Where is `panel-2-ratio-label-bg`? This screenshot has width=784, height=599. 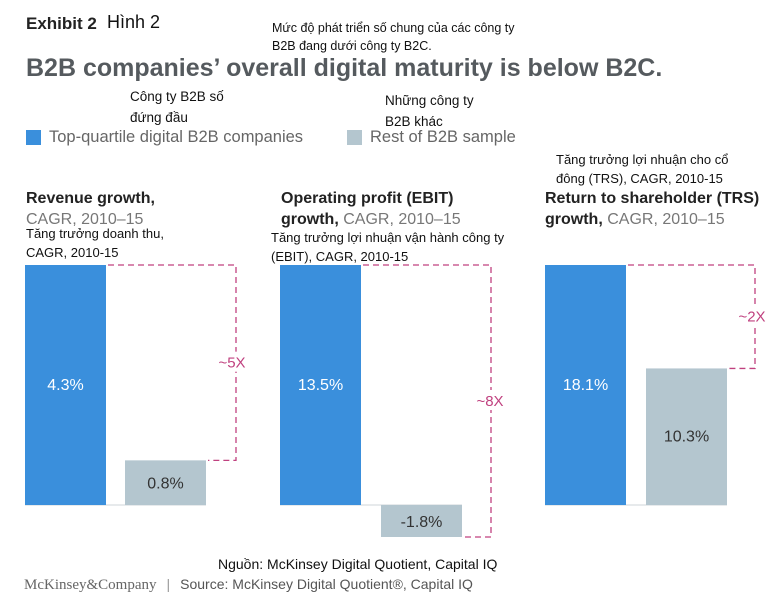 panel-2-ratio-label-bg is located at coordinates (490, 400).